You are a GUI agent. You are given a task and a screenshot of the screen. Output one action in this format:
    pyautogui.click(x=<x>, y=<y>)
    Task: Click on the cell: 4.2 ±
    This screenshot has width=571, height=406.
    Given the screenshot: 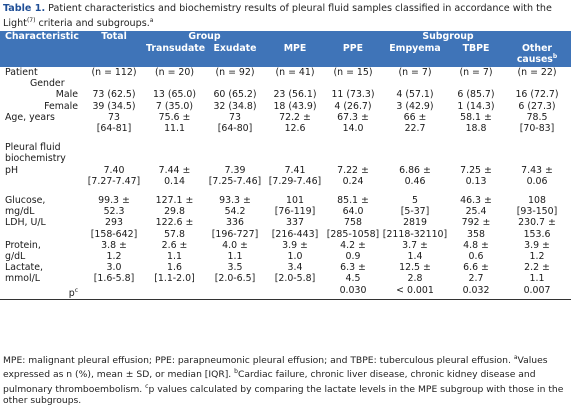 What is the action you would take?
    pyautogui.click(x=353, y=245)
    